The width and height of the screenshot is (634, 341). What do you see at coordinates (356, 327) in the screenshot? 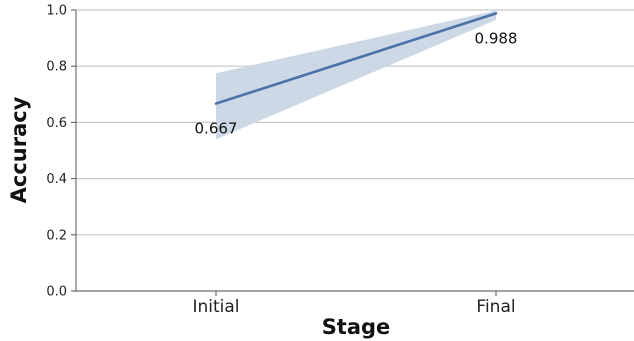
I see `x-axis-title: Stage` at bounding box center [356, 327].